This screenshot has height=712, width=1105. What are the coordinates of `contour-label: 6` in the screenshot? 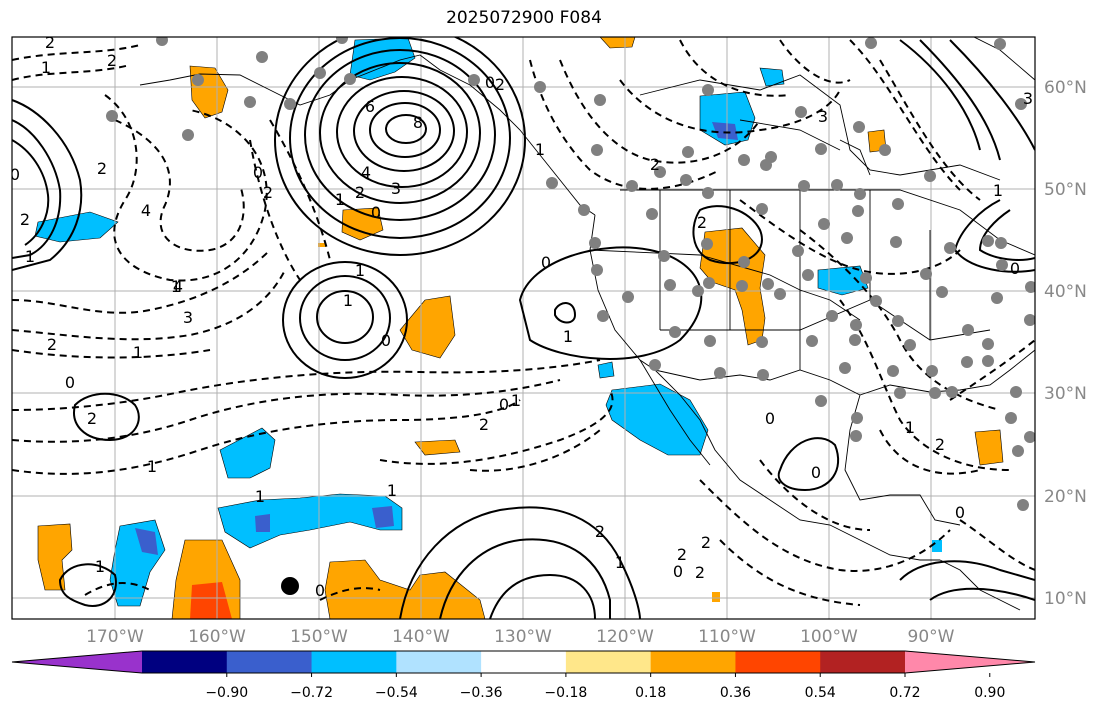 It's located at (370, 106).